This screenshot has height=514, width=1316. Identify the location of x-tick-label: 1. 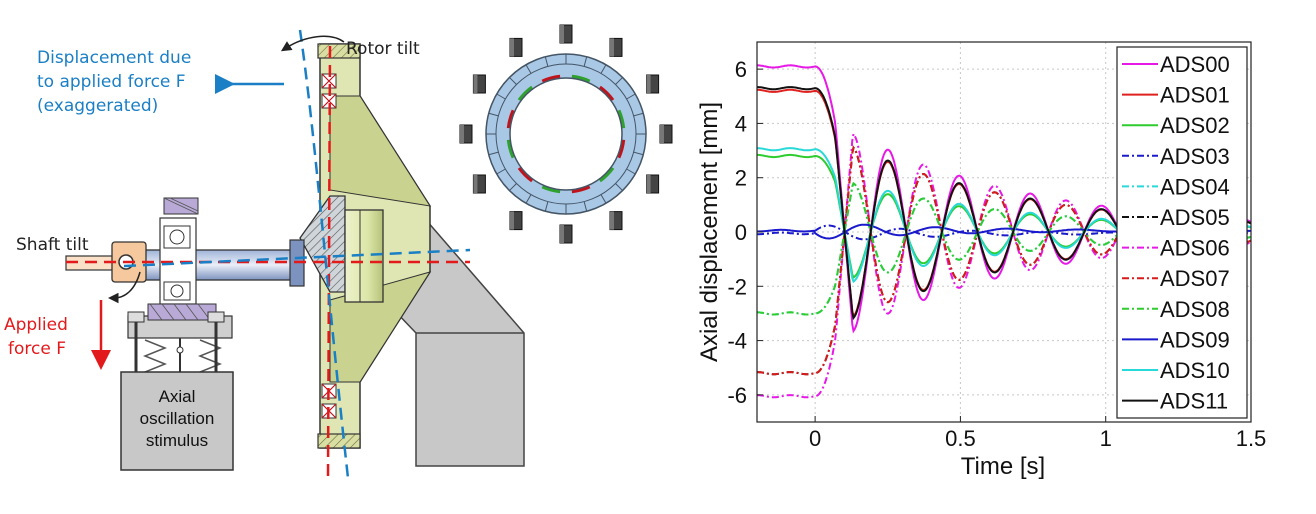
(1106, 438).